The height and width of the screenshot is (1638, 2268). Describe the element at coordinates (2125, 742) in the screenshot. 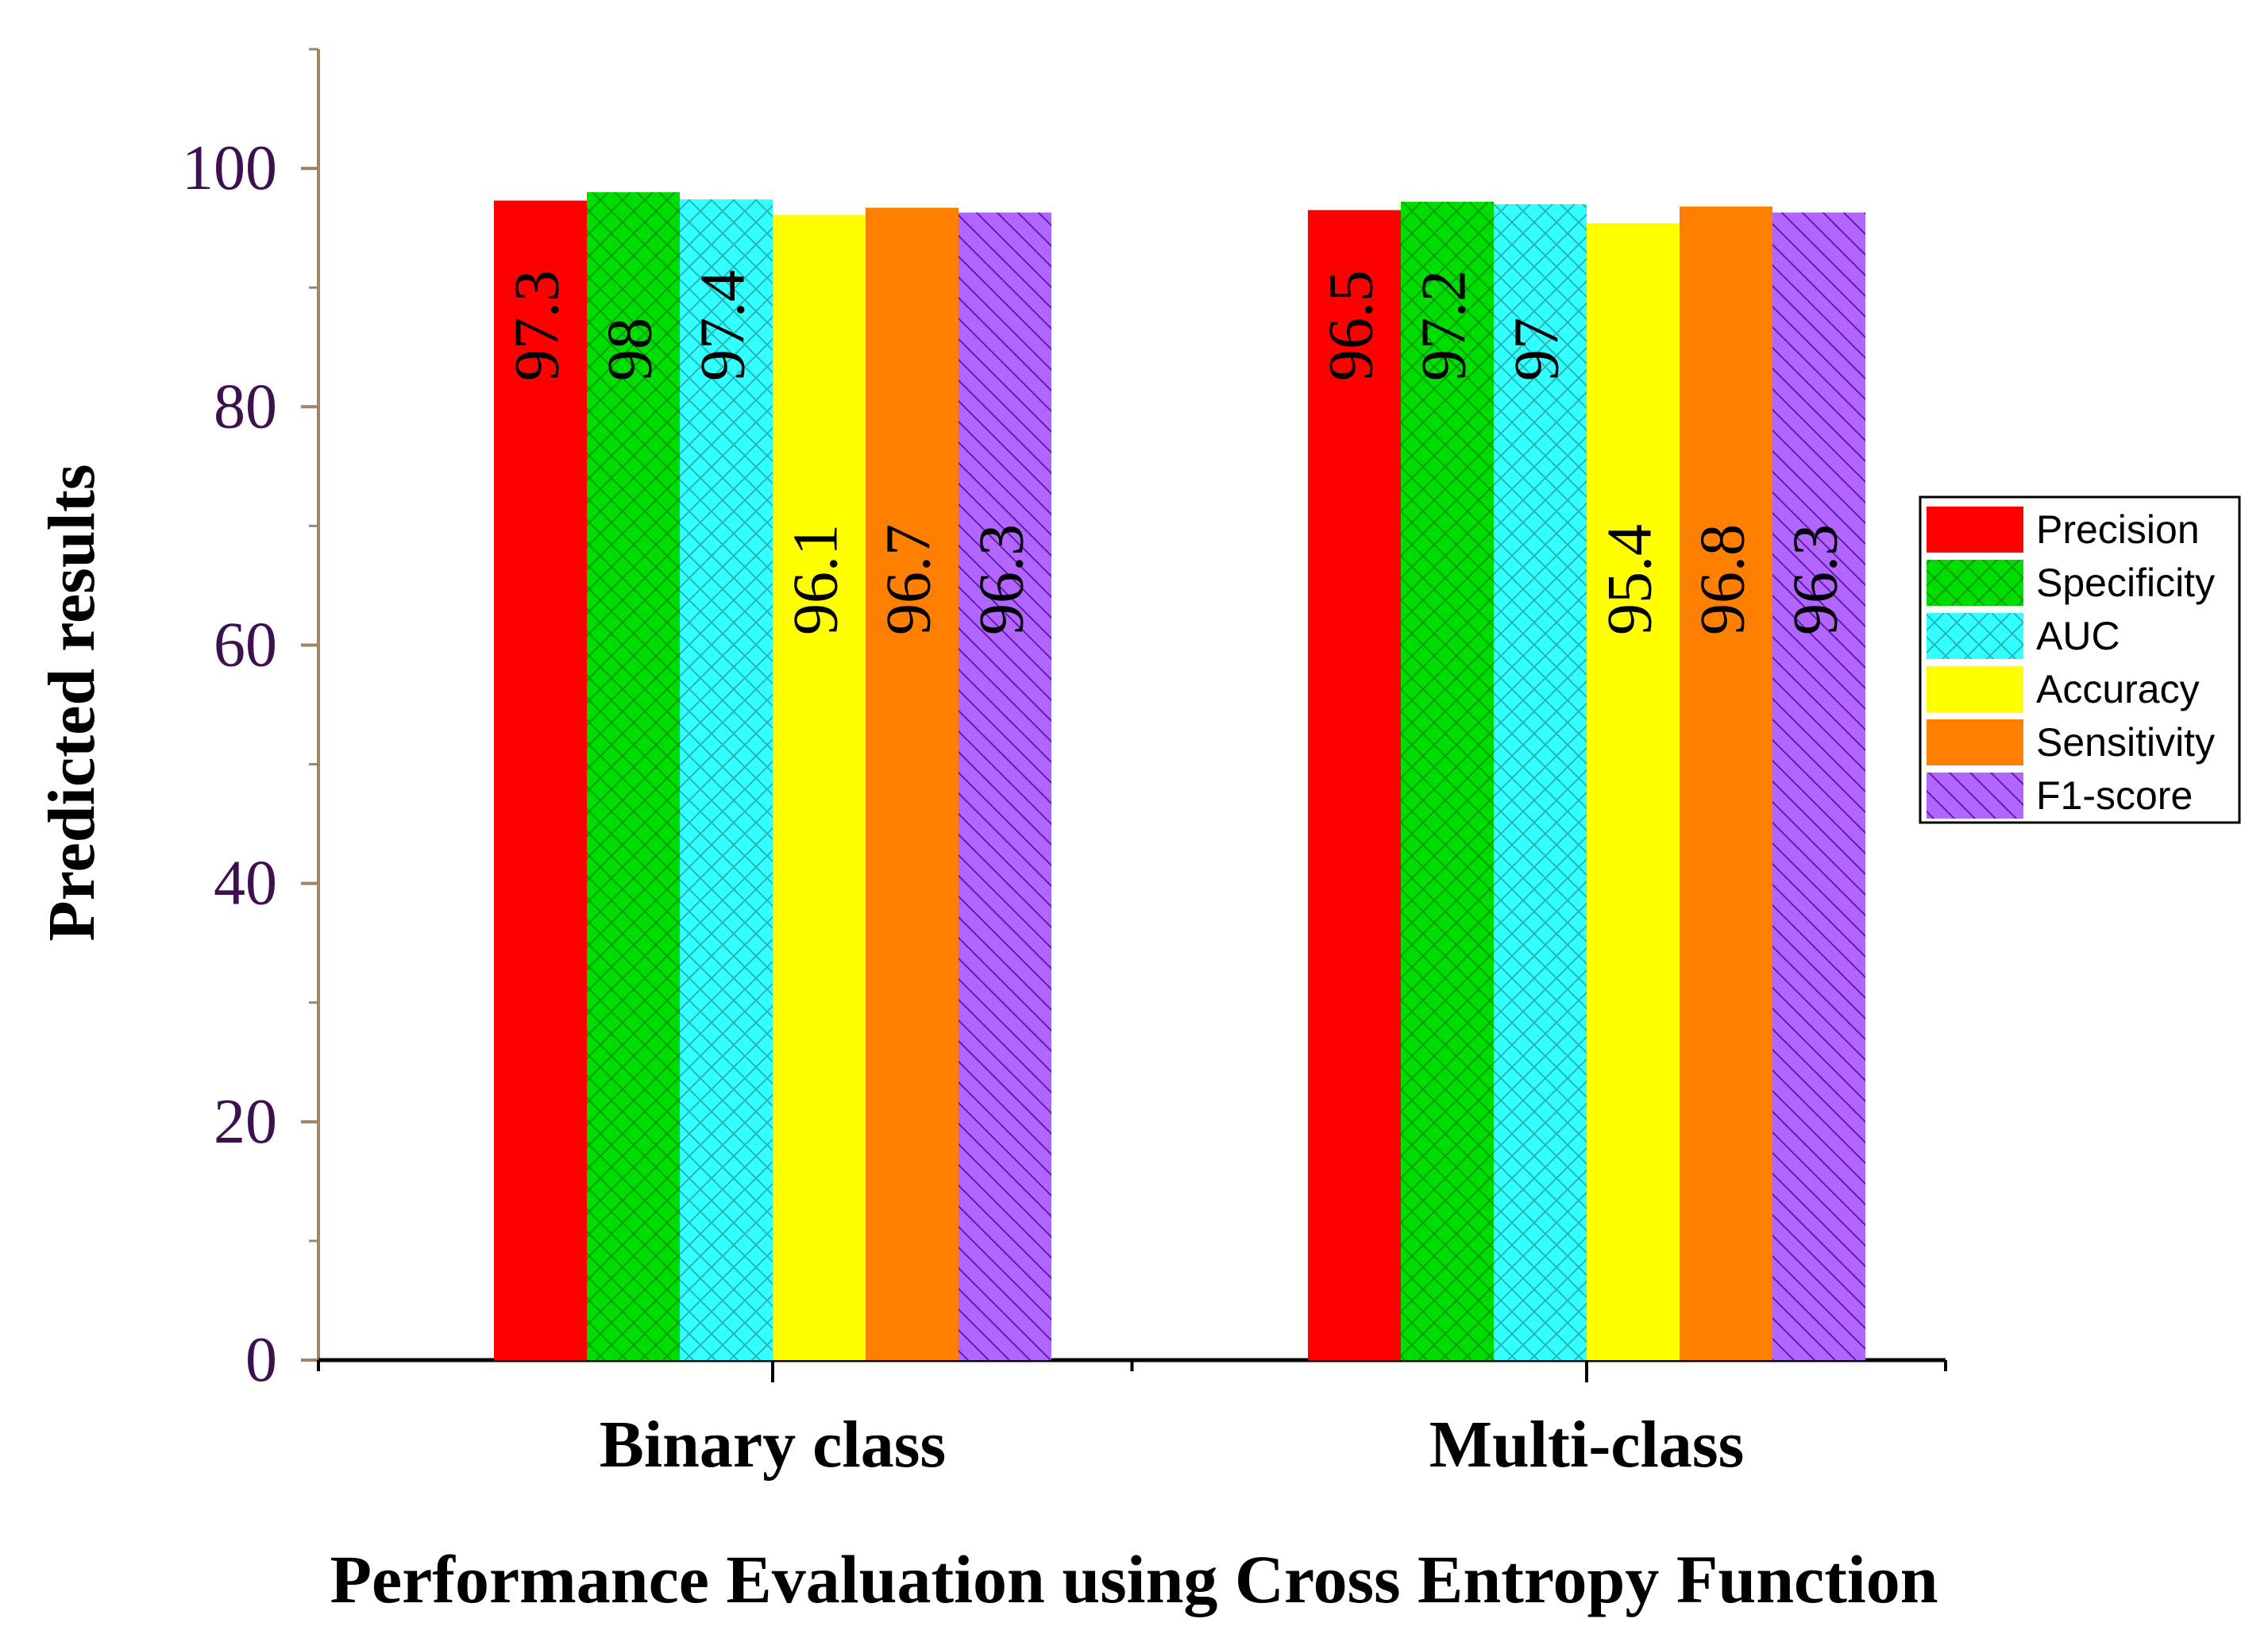

I see `legend-label: Sensitivity` at that location.